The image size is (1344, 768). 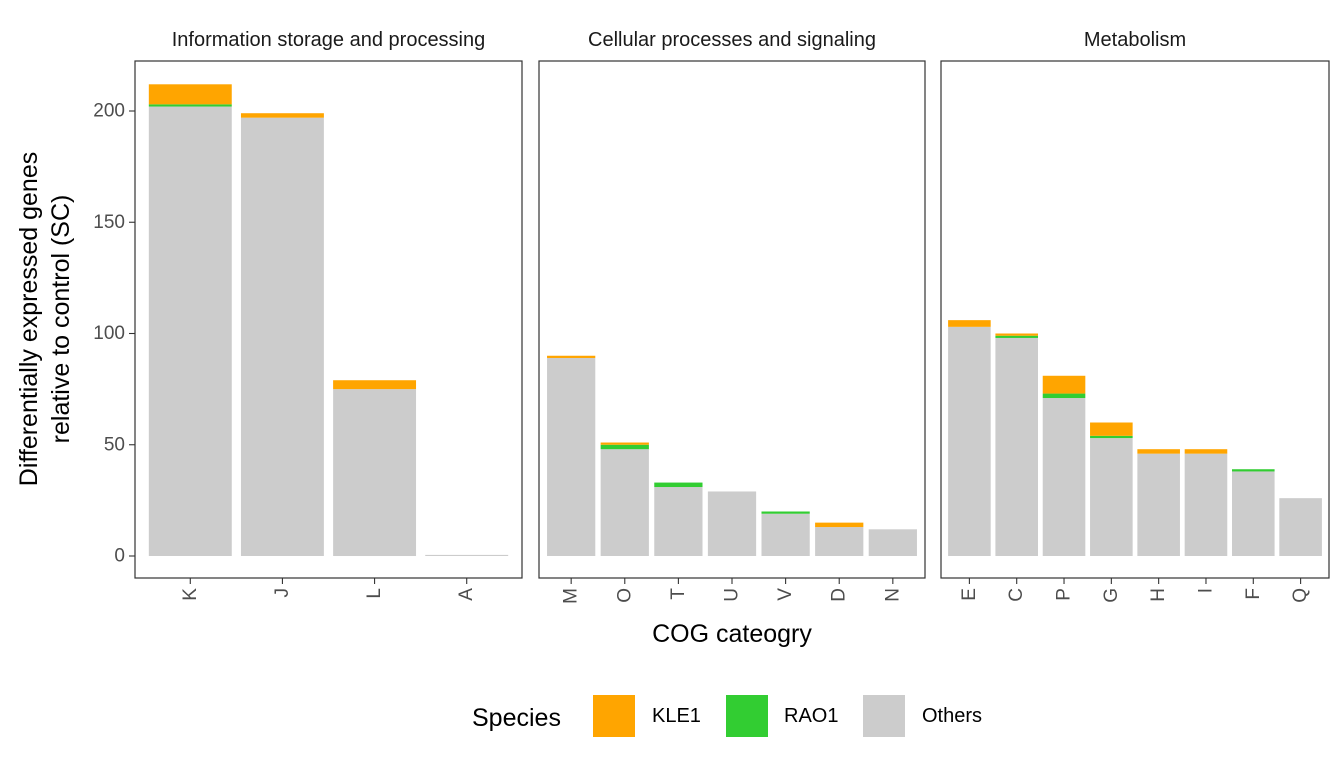 What do you see at coordinates (732, 40) in the screenshot?
I see `facet-title: Cellular processes and signaling` at bounding box center [732, 40].